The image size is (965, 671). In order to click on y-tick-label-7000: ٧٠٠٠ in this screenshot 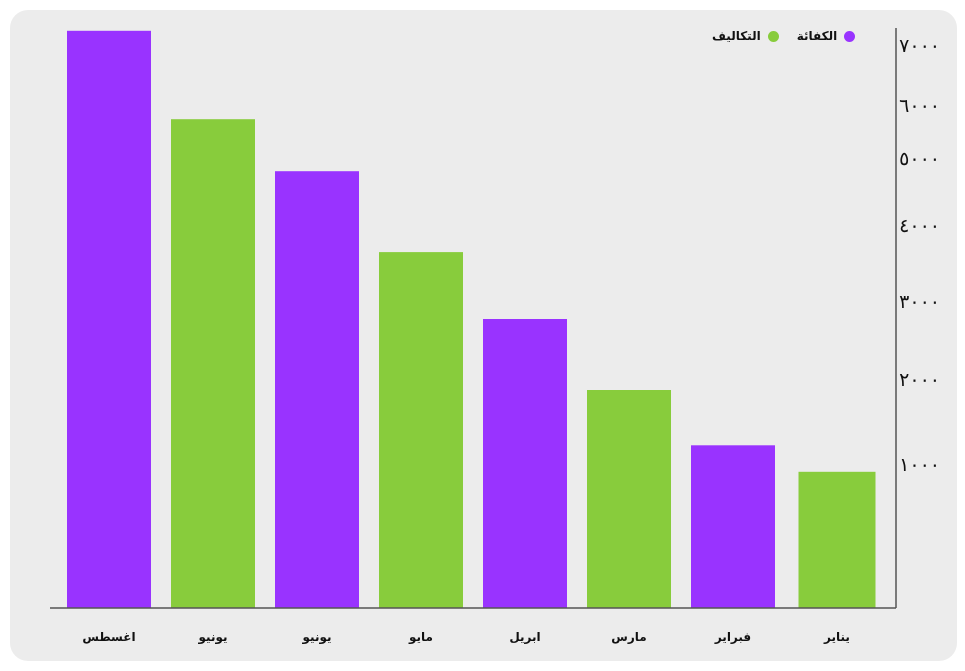, I will do `click(919, 46)`.